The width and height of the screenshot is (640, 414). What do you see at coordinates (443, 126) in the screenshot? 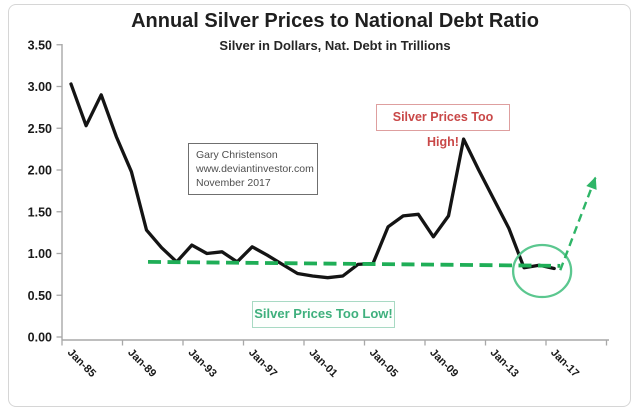
I see `silver-prices-too-high-label: Silver Prices Too High!` at bounding box center [443, 126].